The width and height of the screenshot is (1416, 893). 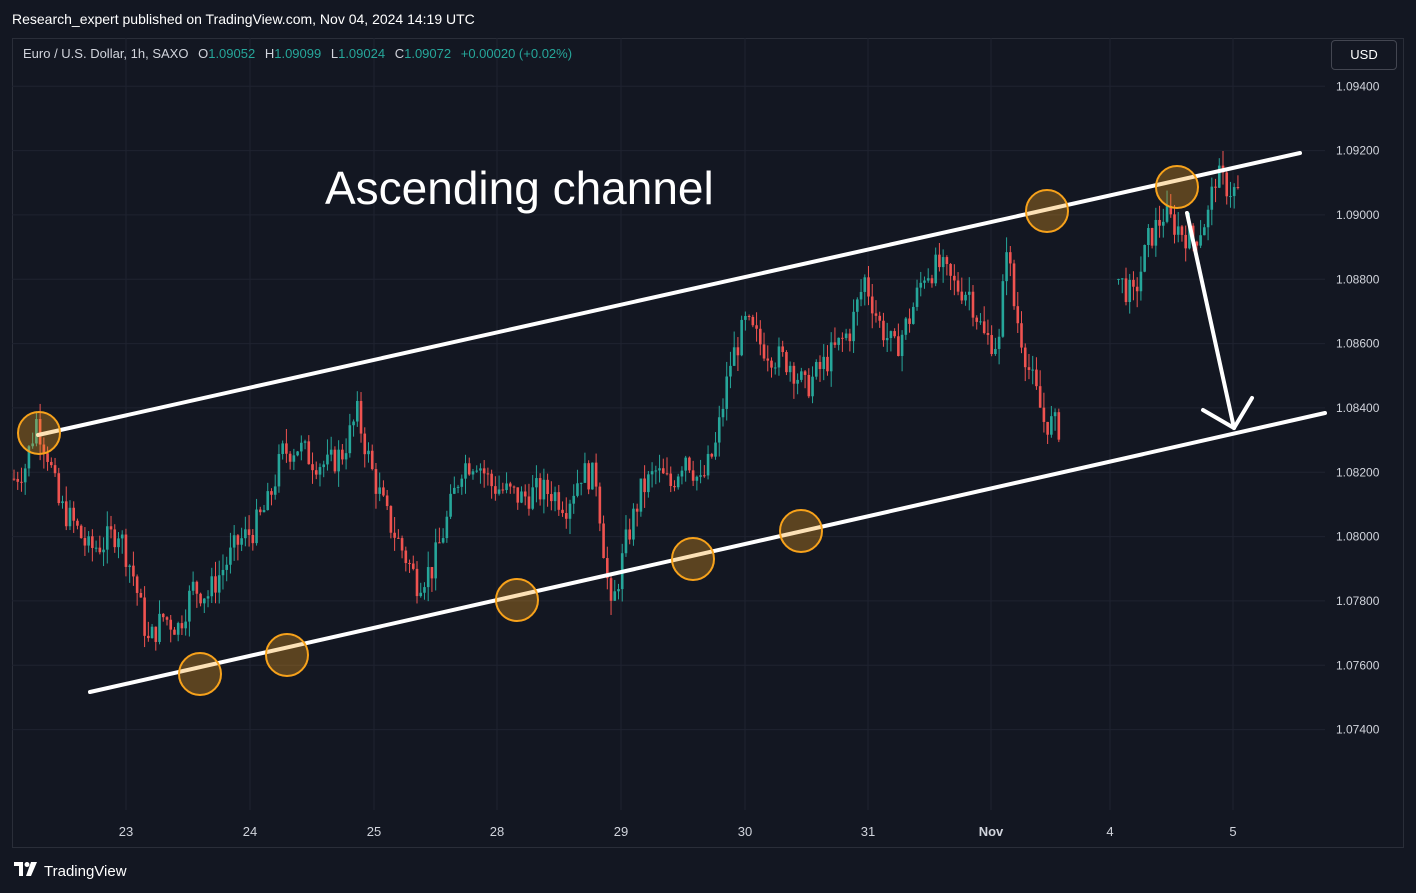 What do you see at coordinates (868, 831) in the screenshot?
I see `x-tick-label: 31` at bounding box center [868, 831].